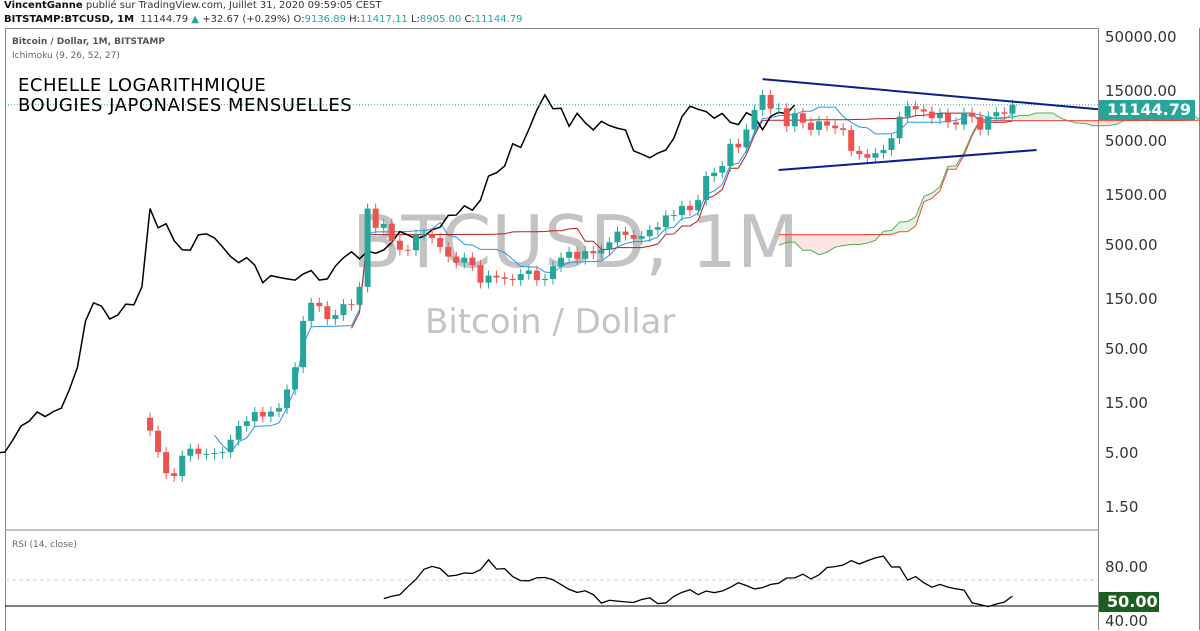  I want to click on senkou-span-b, so click(989, 177).